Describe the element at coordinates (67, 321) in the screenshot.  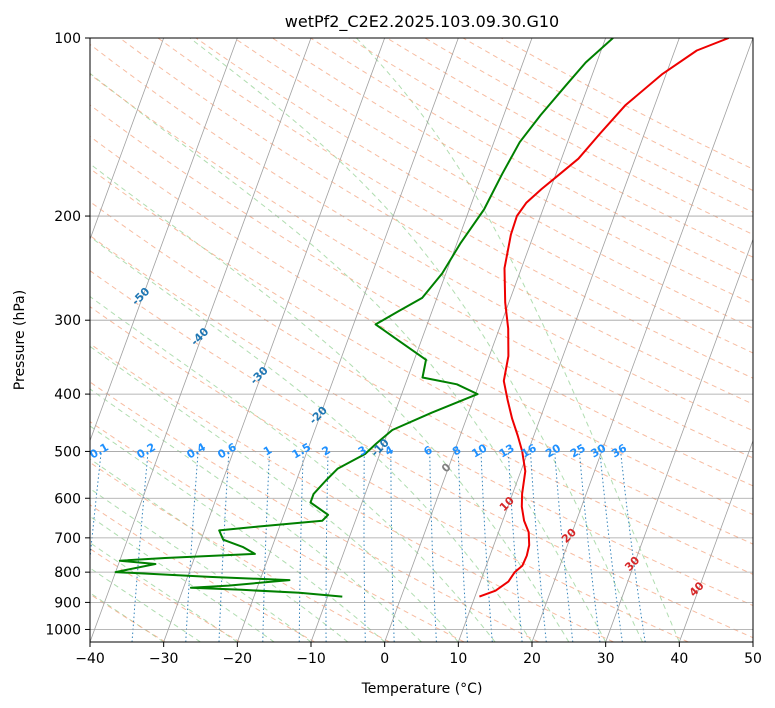
I see `y-tick-label: 300` at that location.